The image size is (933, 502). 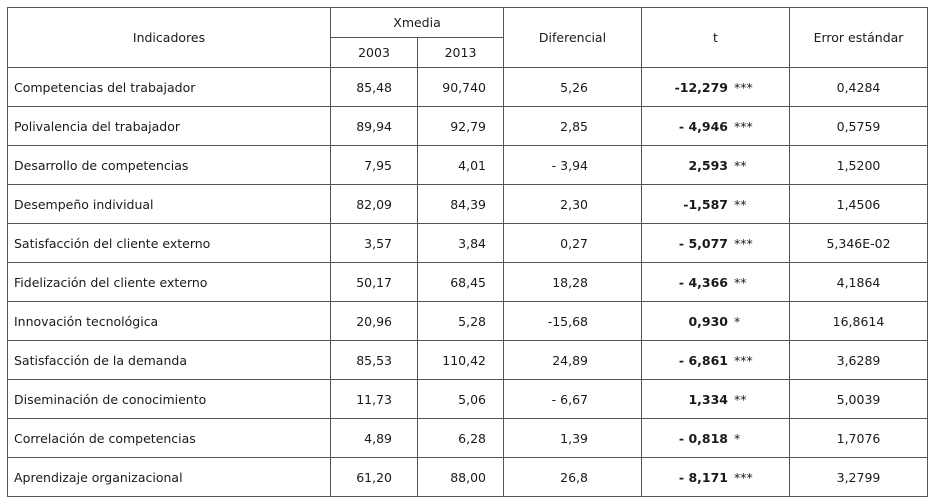 I want to click on cell: Innovación tecnológica, so click(x=169, y=321).